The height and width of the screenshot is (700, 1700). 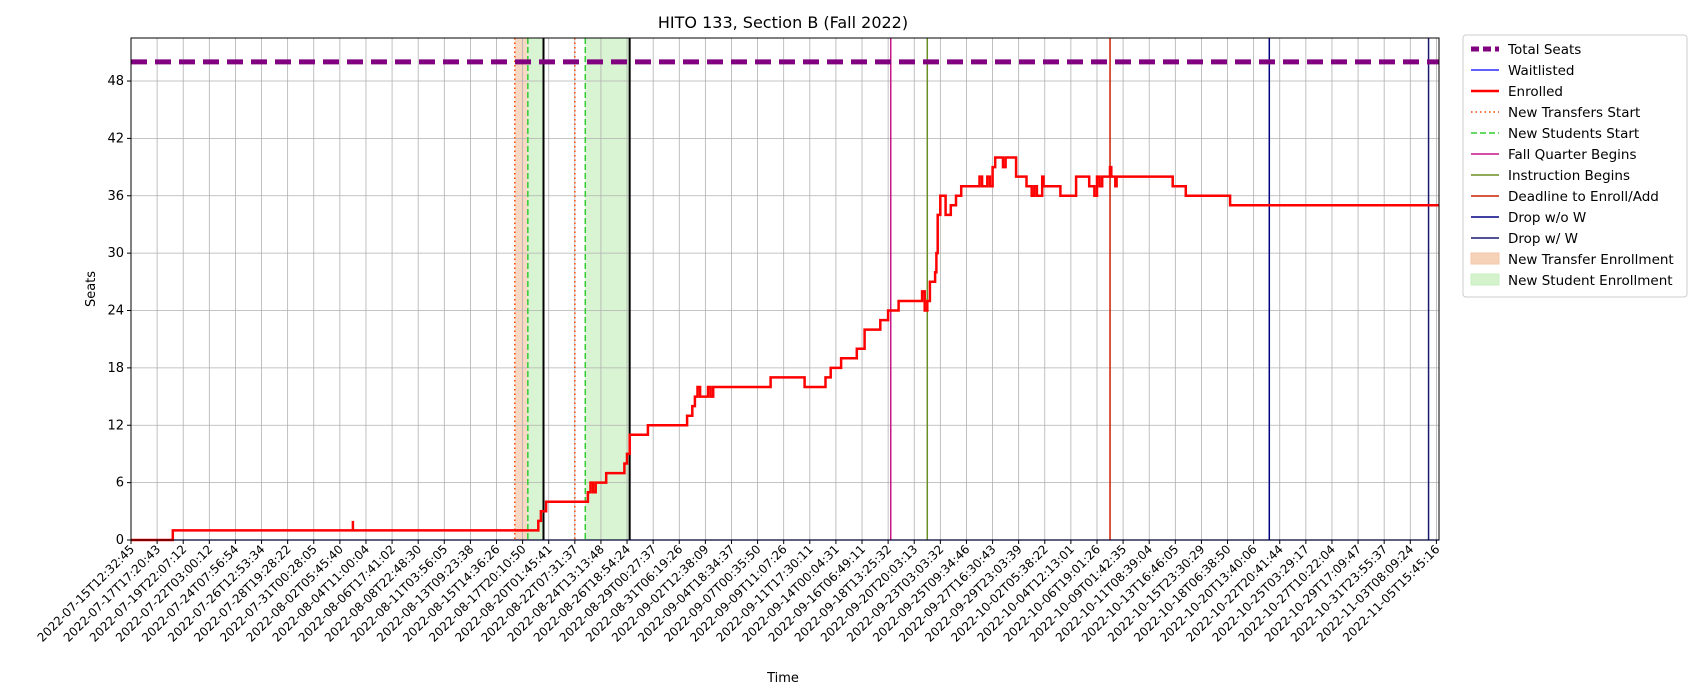 I want to click on y-tick-label: 24, so click(x=115, y=311).